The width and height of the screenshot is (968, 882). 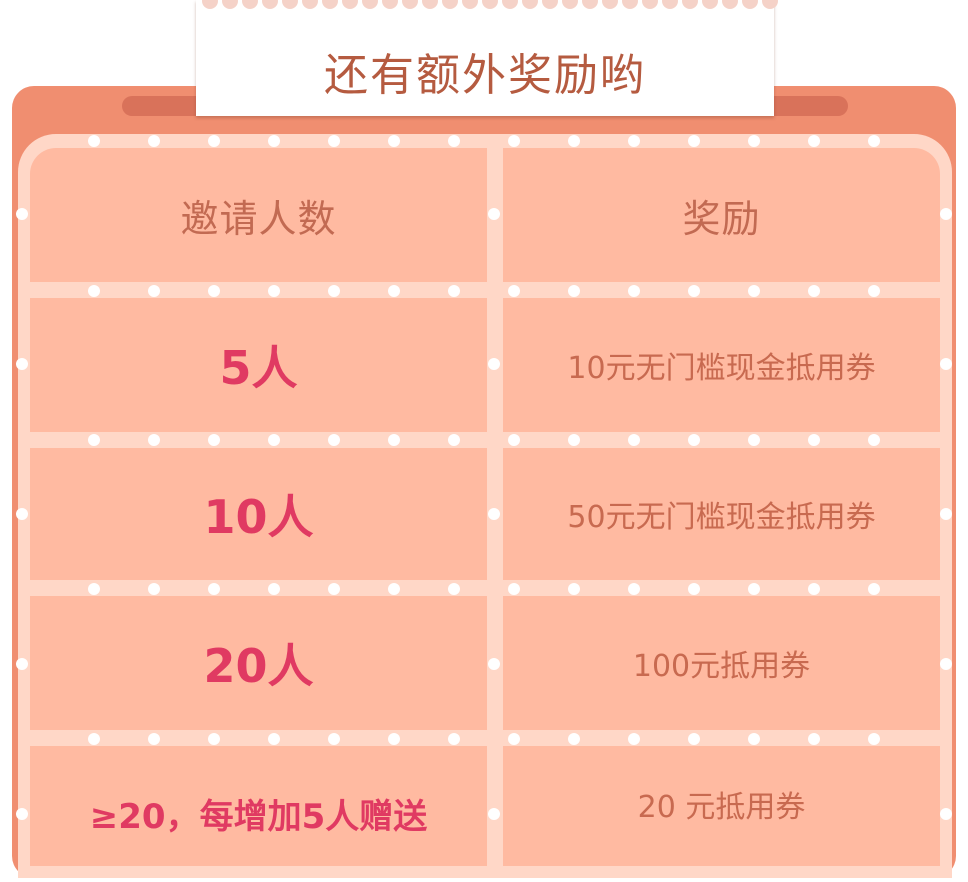 I want to click on invite-count-value: 10人, so click(x=258, y=517).